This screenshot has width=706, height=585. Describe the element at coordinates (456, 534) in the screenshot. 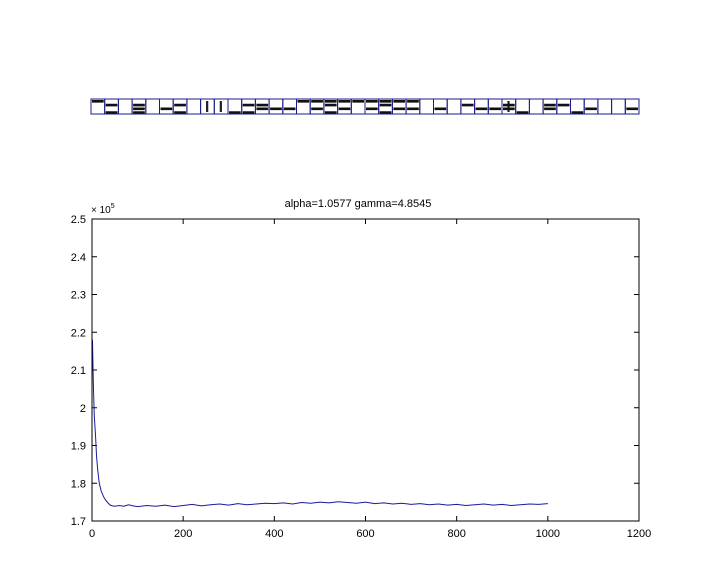

I see `x-tick-label: 800` at that location.